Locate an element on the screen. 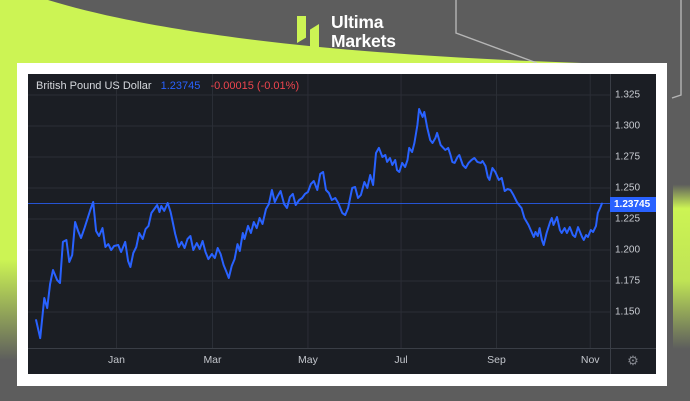  current-price-tag: 1.23745 is located at coordinates (633, 204).